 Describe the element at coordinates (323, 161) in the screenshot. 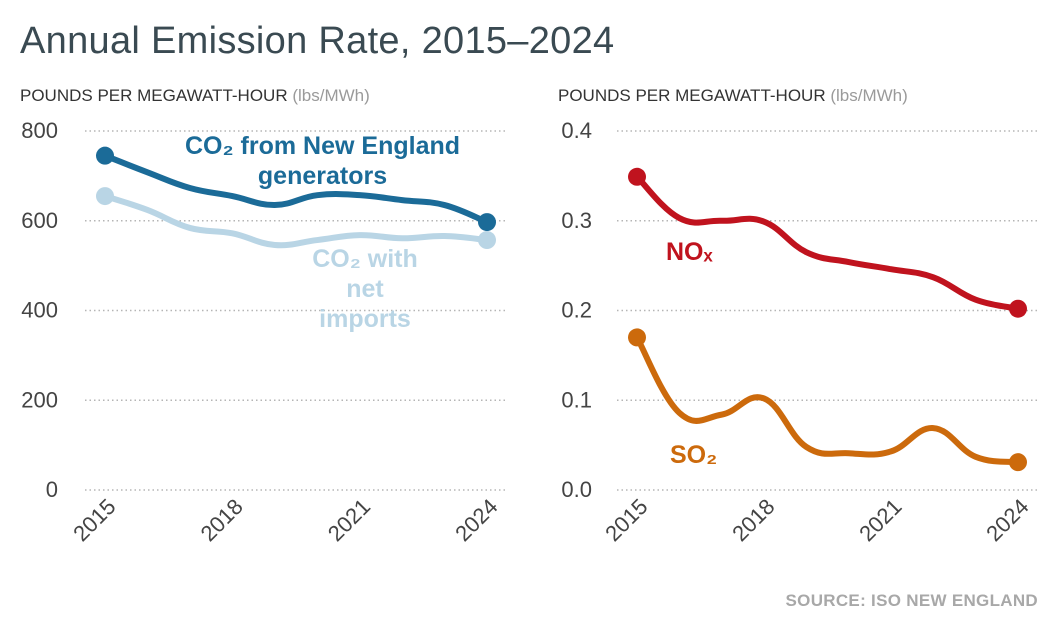

I see `series-label-co2-generators: CO₂ from New England generators` at that location.